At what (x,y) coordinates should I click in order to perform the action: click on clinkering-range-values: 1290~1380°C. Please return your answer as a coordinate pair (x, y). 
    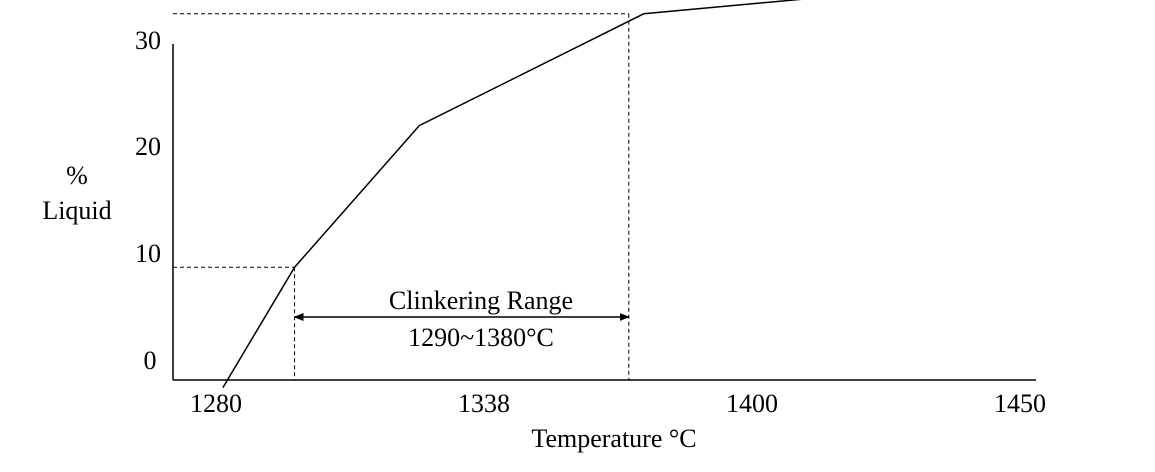
    Looking at the image, I should click on (481, 337).